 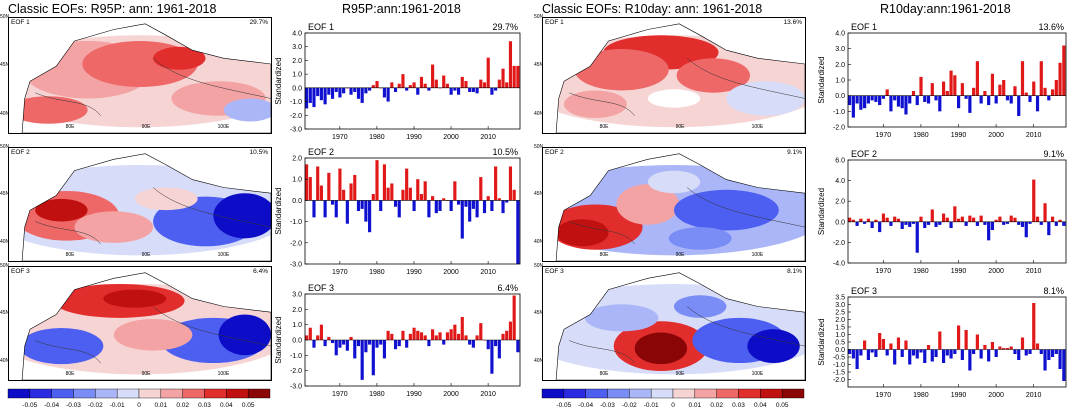 I want to click on eof-map-variance: 10.5%, so click(x=258, y=152).